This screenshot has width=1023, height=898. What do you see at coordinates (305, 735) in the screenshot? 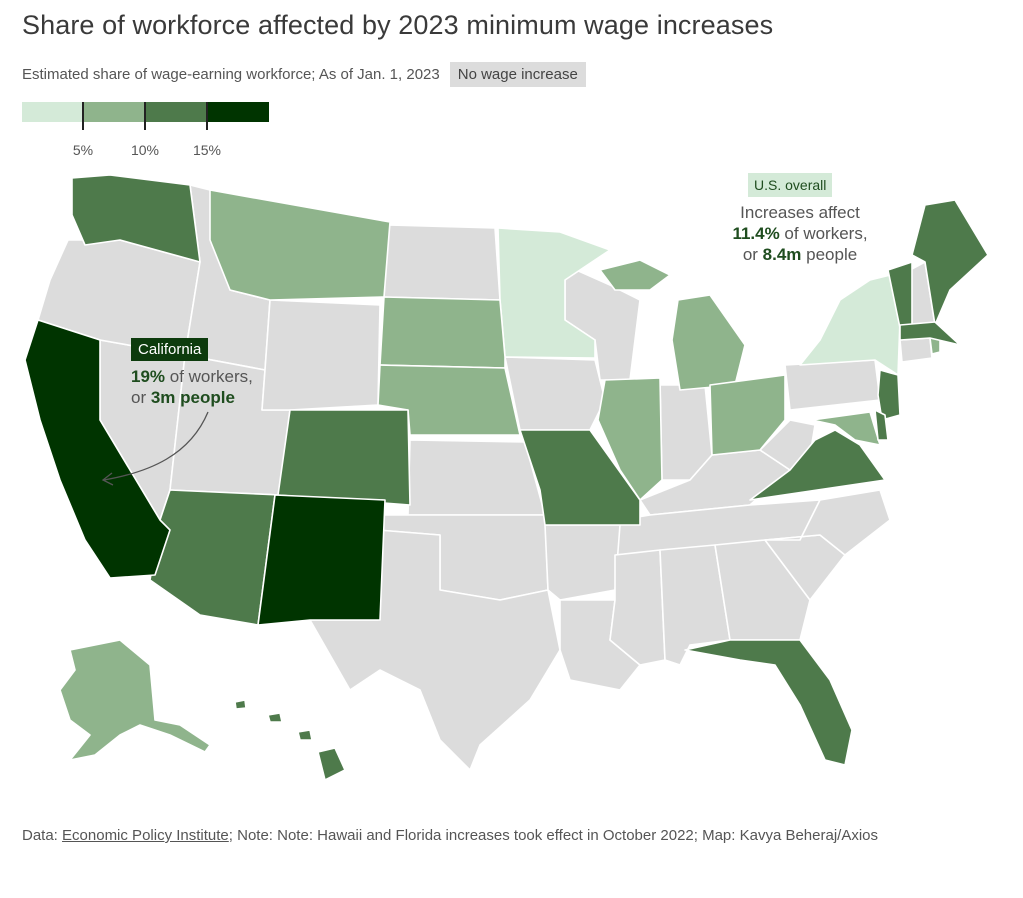
I see `state-hawaii-maui` at bounding box center [305, 735].